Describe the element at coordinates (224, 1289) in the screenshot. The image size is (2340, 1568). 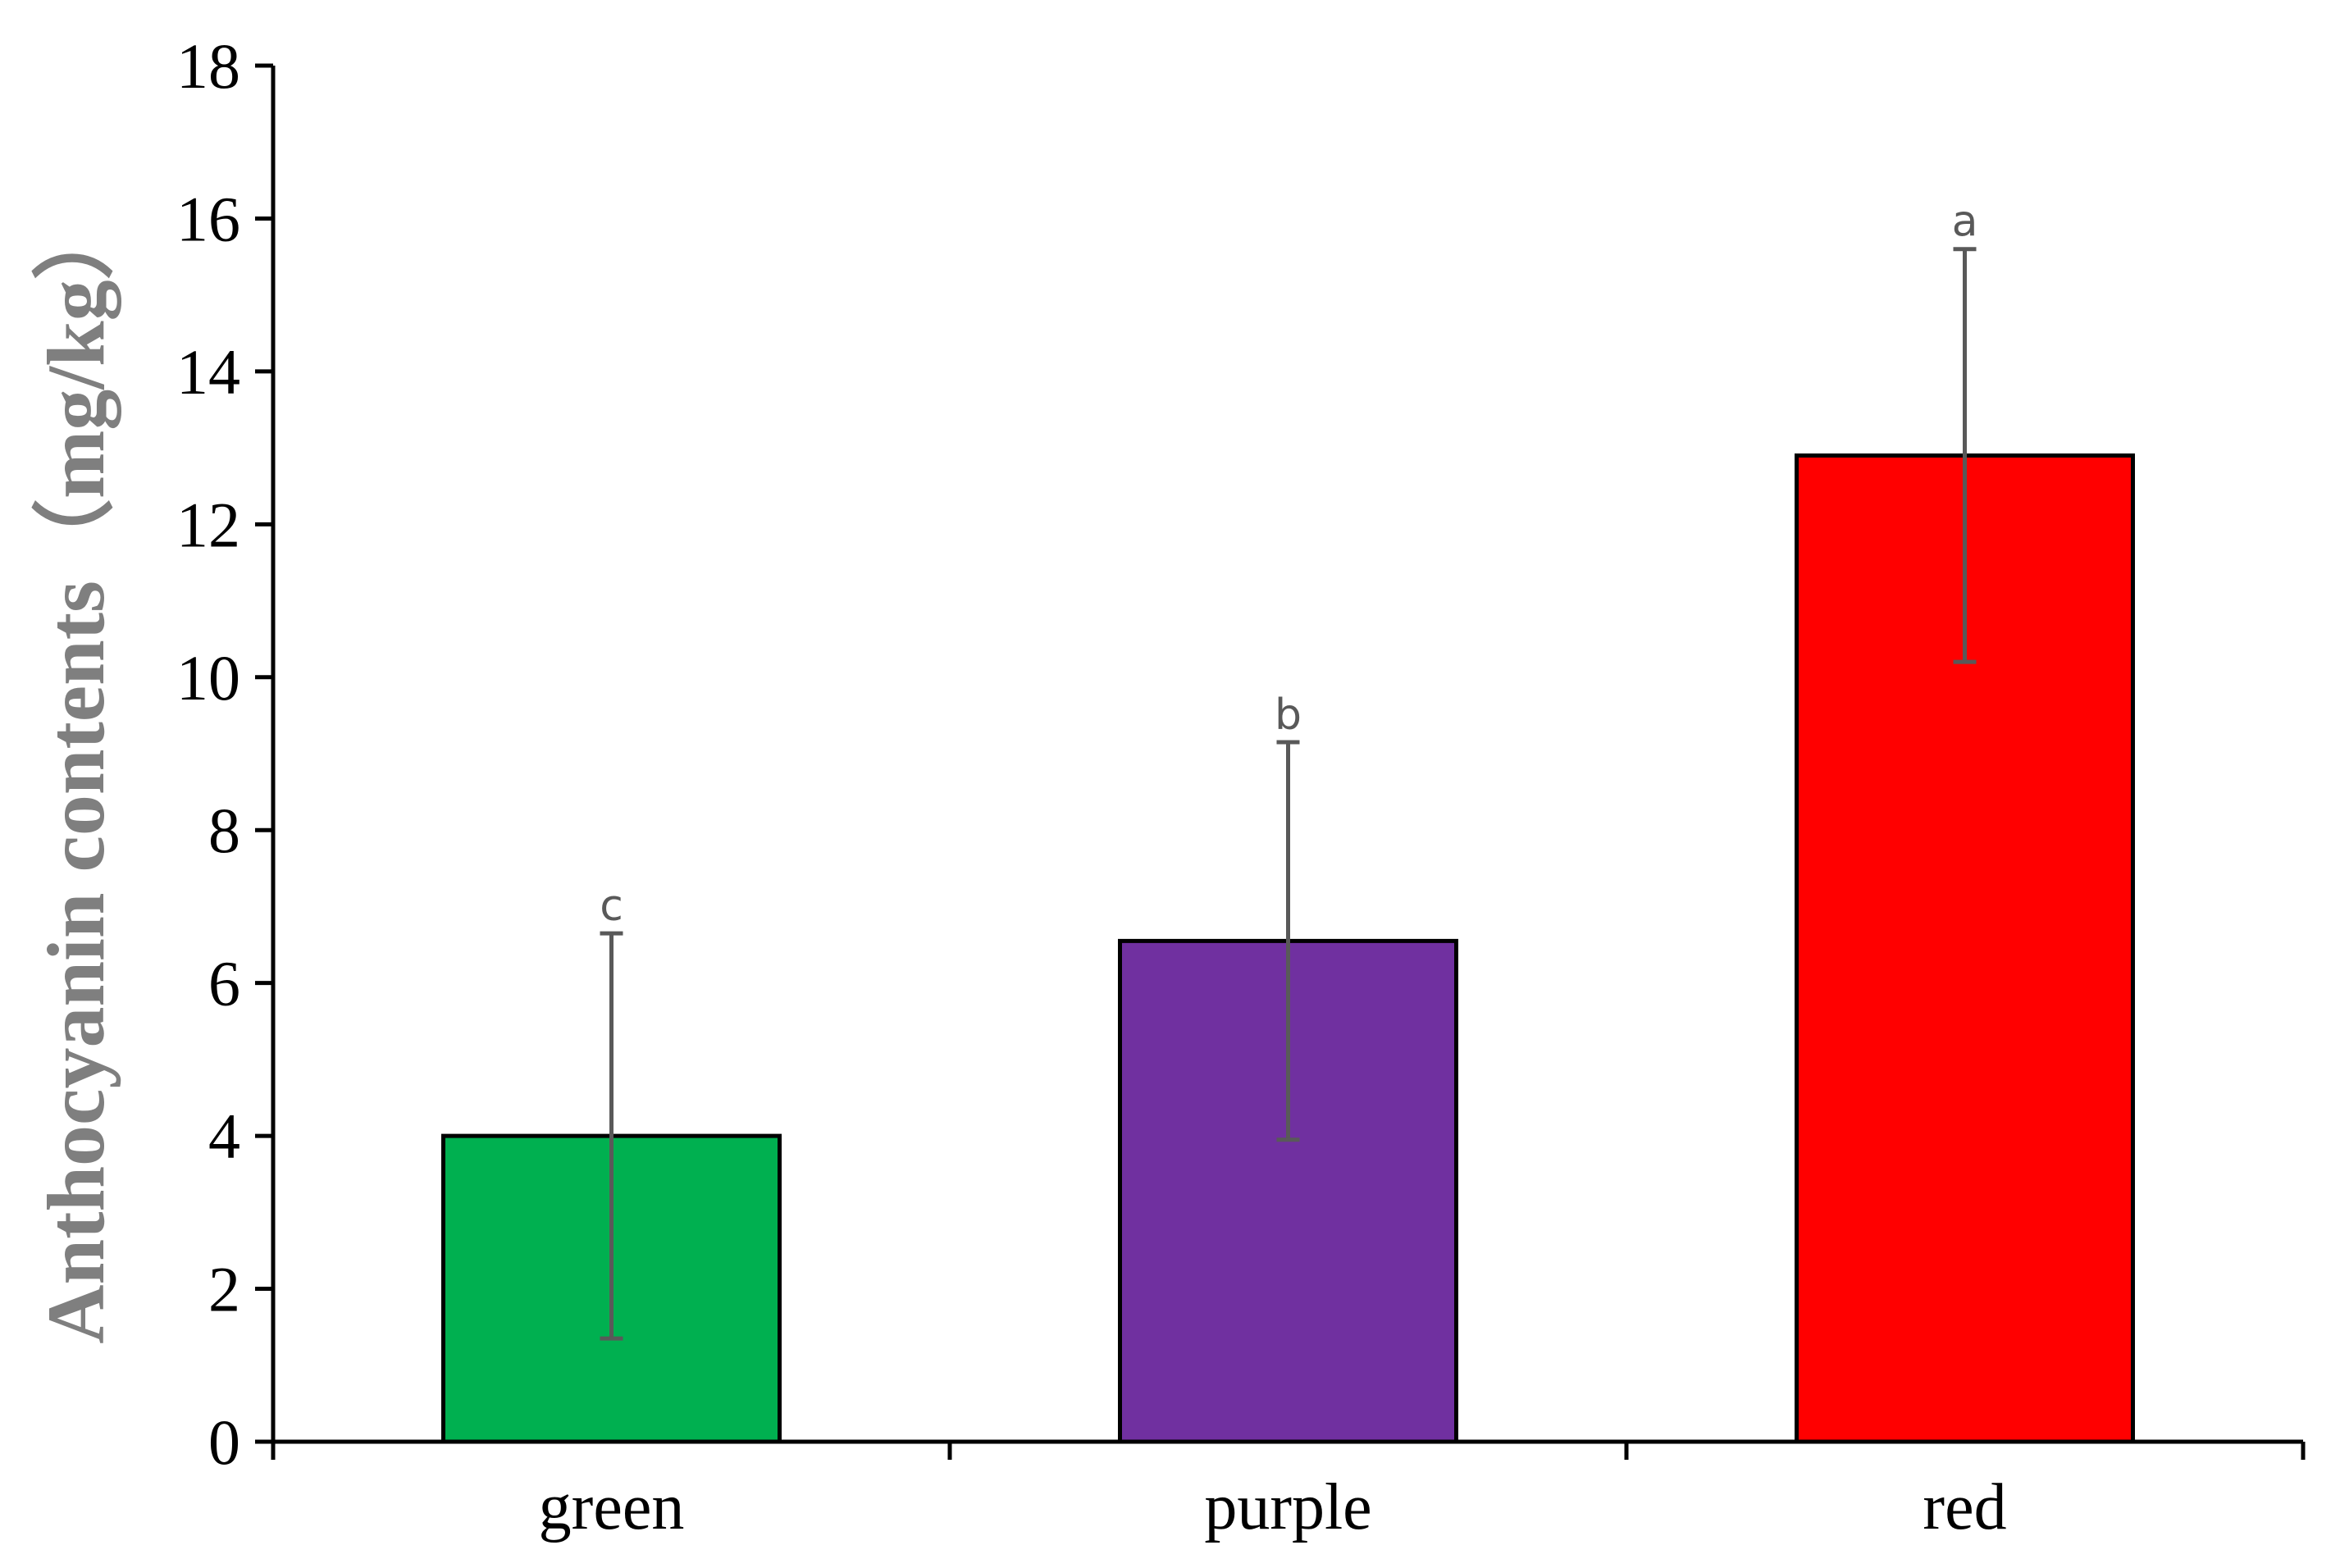
I see `y-tick-label: 2` at that location.